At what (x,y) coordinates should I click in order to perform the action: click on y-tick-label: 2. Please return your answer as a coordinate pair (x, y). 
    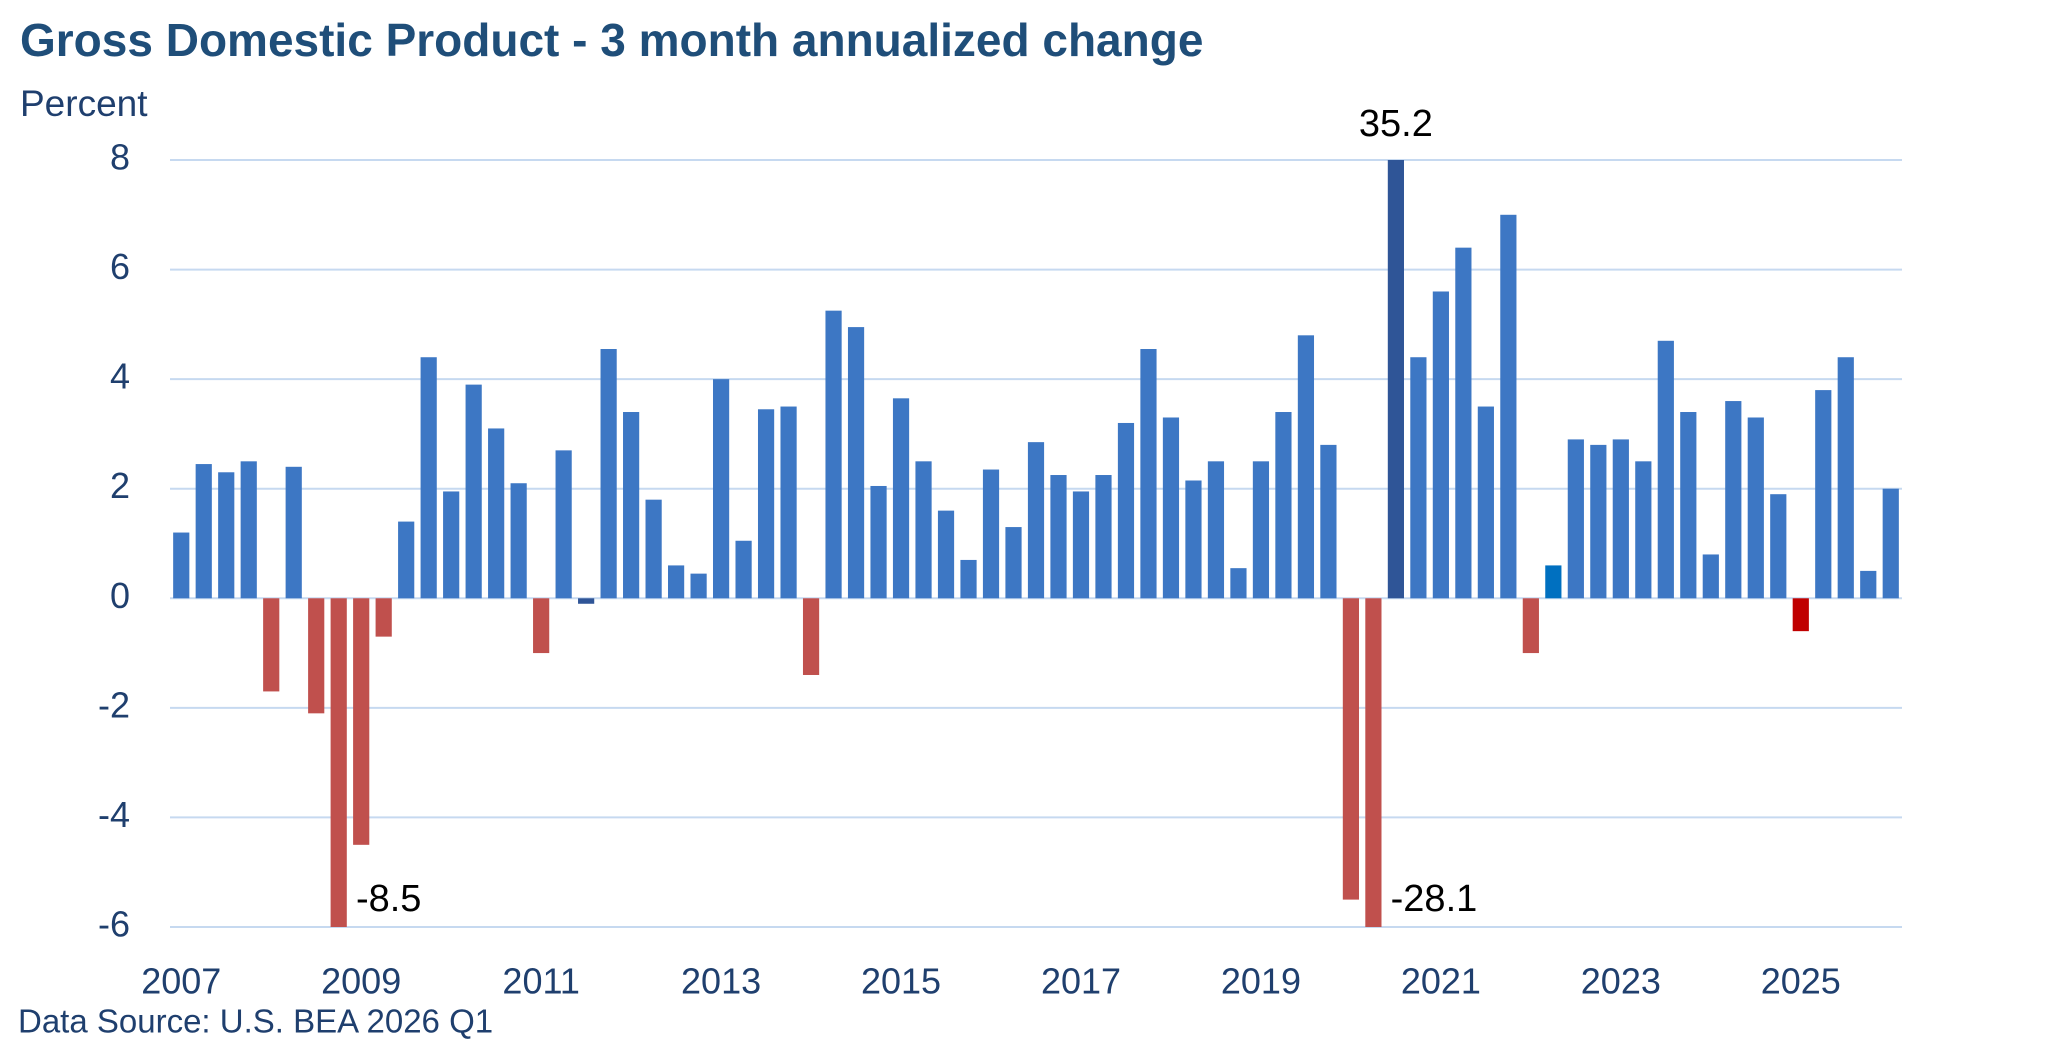
    Looking at the image, I should click on (120, 485).